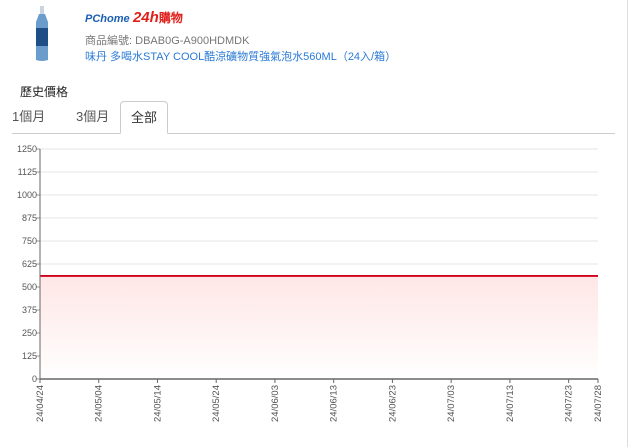  What do you see at coordinates (44, 92) in the screenshot?
I see `section-title: 歷史價格` at bounding box center [44, 92].